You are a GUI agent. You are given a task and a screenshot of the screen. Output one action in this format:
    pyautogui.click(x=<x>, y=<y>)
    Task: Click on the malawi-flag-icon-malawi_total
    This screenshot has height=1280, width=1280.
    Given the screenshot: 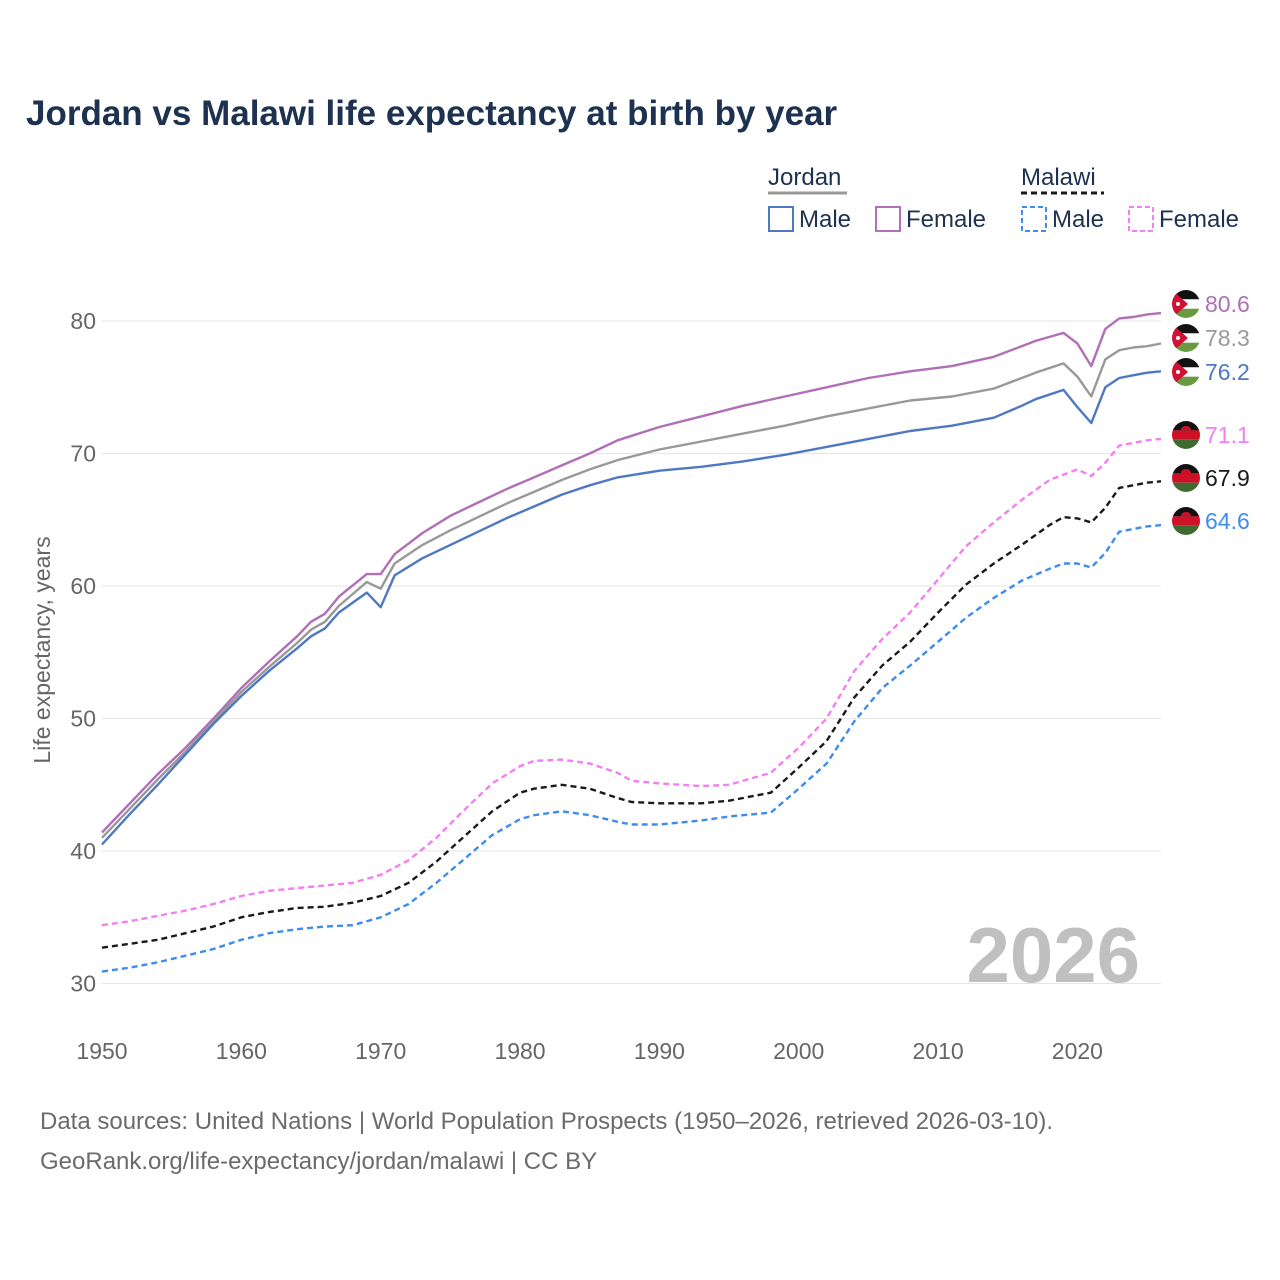 What is the action you would take?
    pyautogui.click(x=1186, y=478)
    